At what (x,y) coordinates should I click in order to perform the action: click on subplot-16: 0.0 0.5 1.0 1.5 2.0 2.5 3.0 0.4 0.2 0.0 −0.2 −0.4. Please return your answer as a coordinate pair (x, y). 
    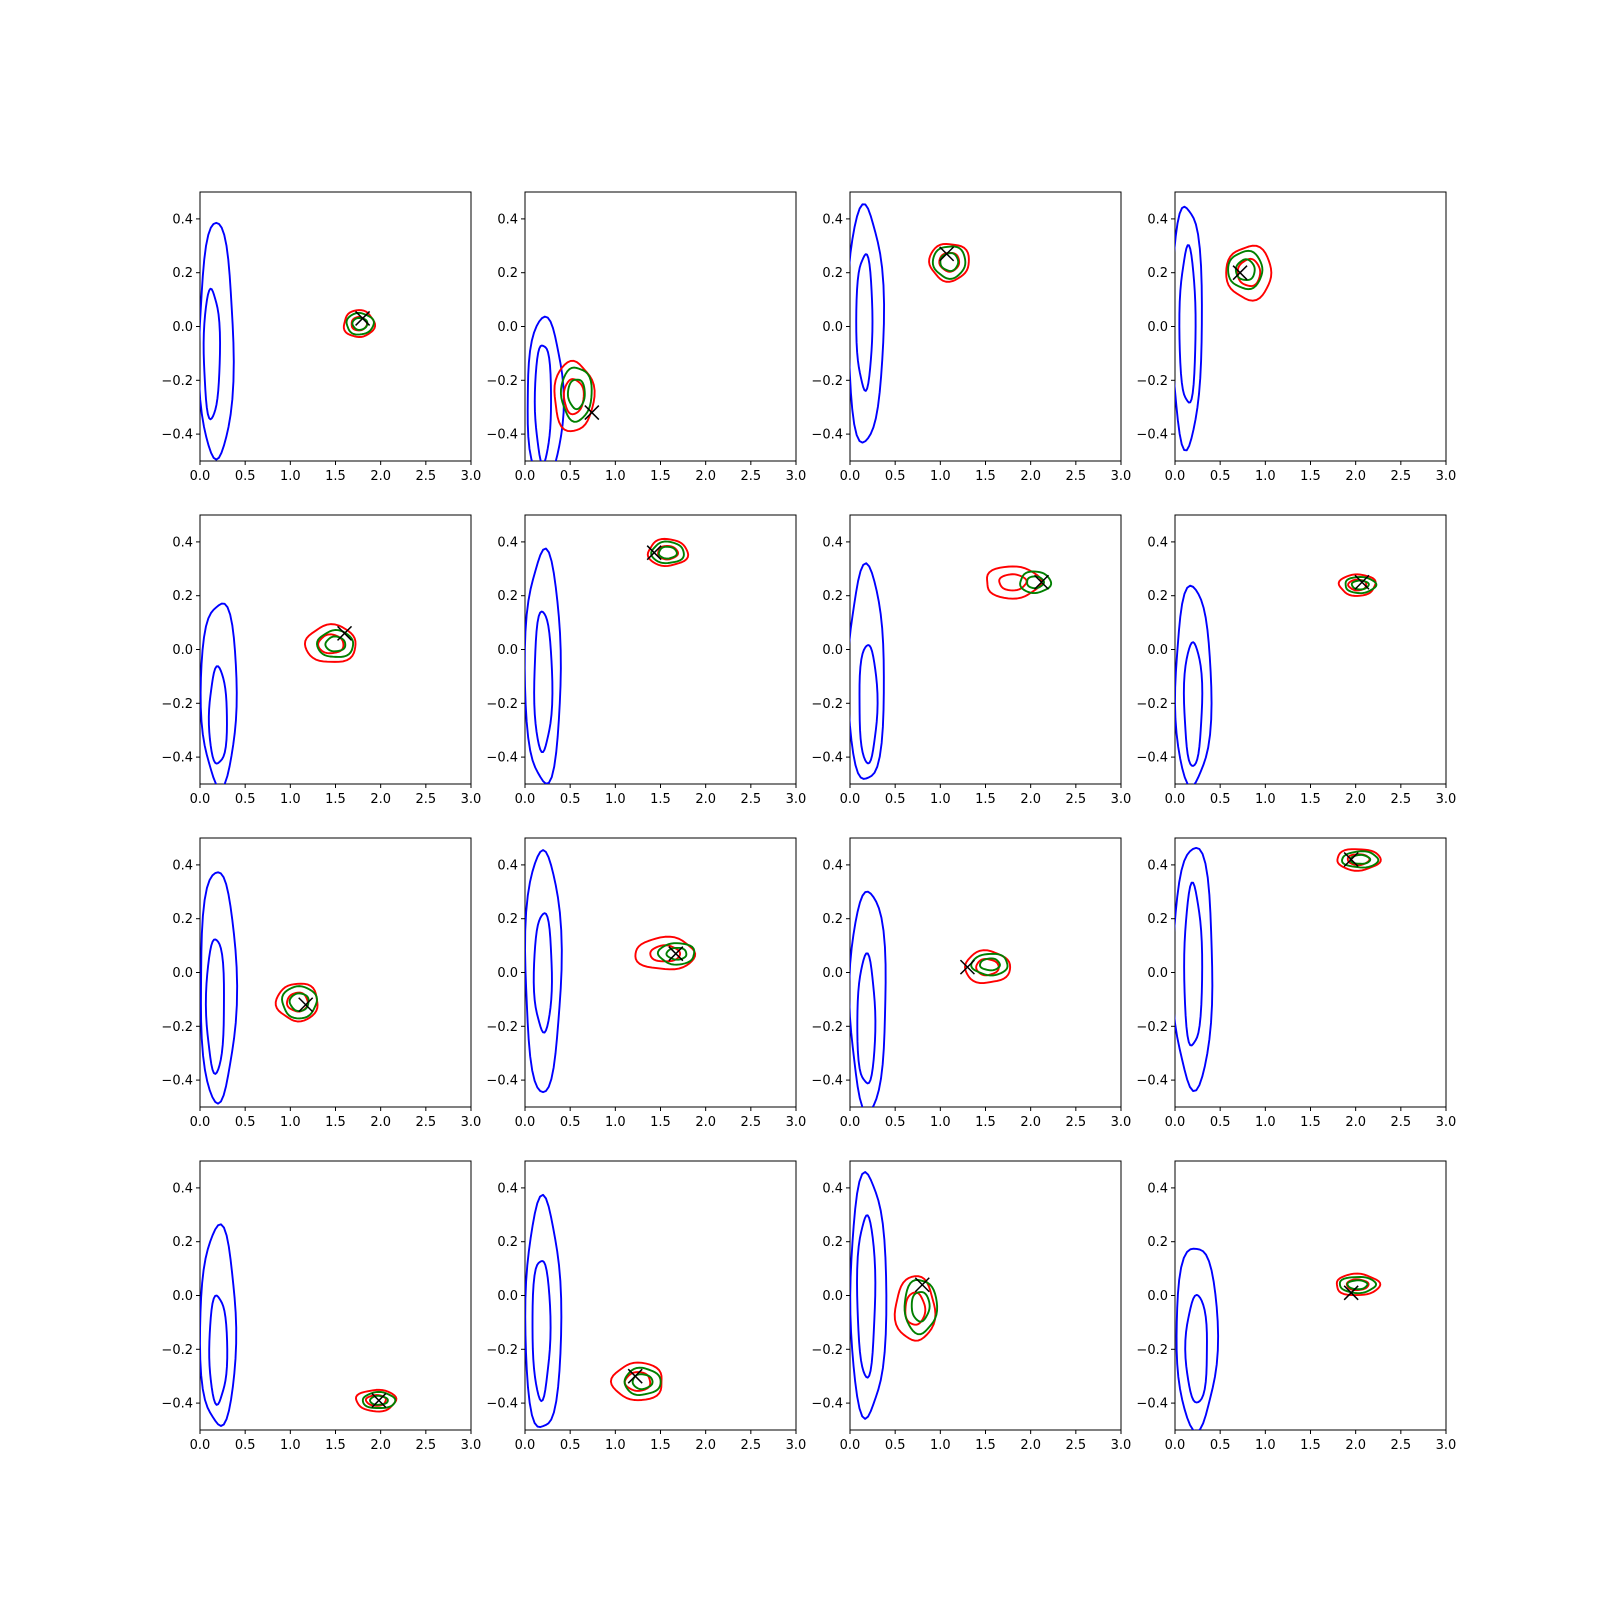
    Looking at the image, I should click on (1296, 1306).